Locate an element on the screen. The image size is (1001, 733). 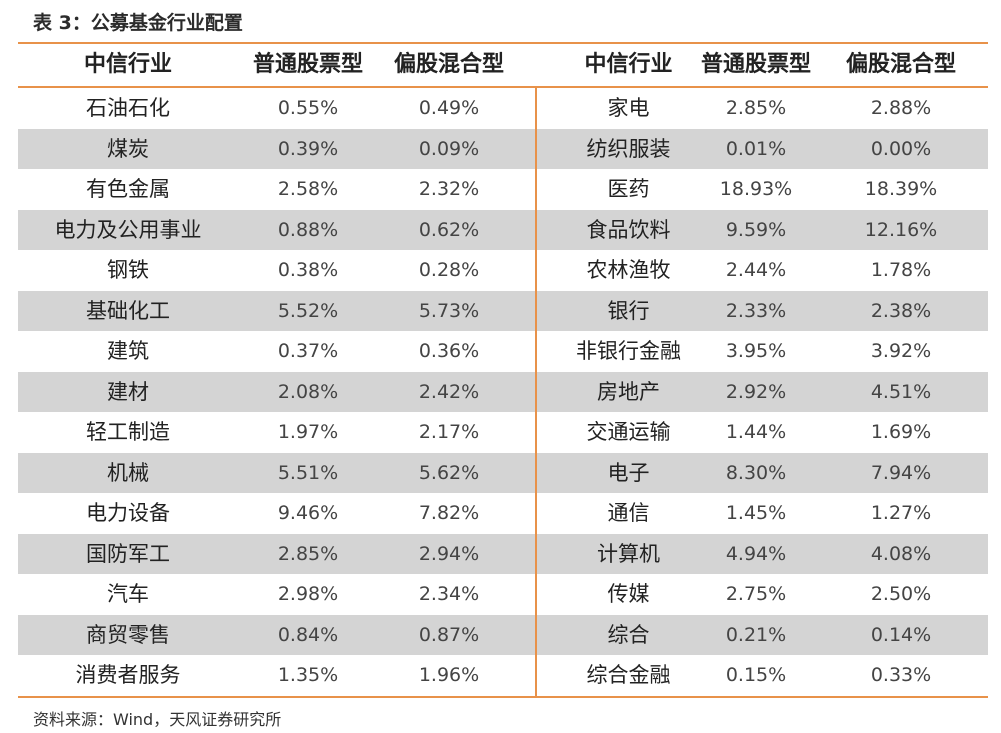
header-industry-right: 中信行业 is located at coordinates (628, 64).